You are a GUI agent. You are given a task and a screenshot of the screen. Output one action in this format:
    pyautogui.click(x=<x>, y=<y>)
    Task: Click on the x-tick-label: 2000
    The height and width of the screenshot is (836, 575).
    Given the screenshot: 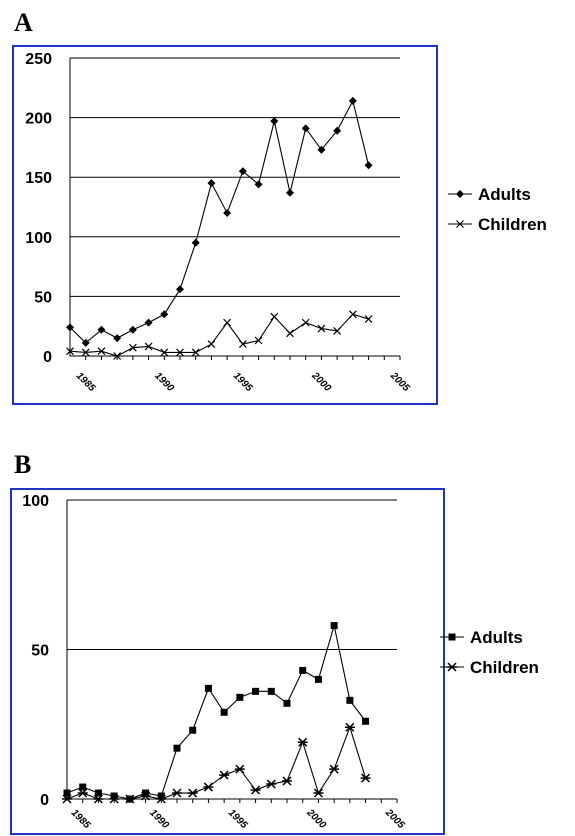 What is the action you would take?
    pyautogui.click(x=321, y=382)
    